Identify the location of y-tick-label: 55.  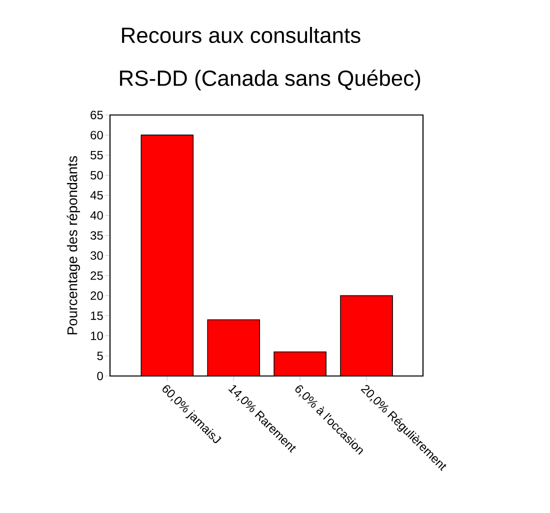
(96, 155).